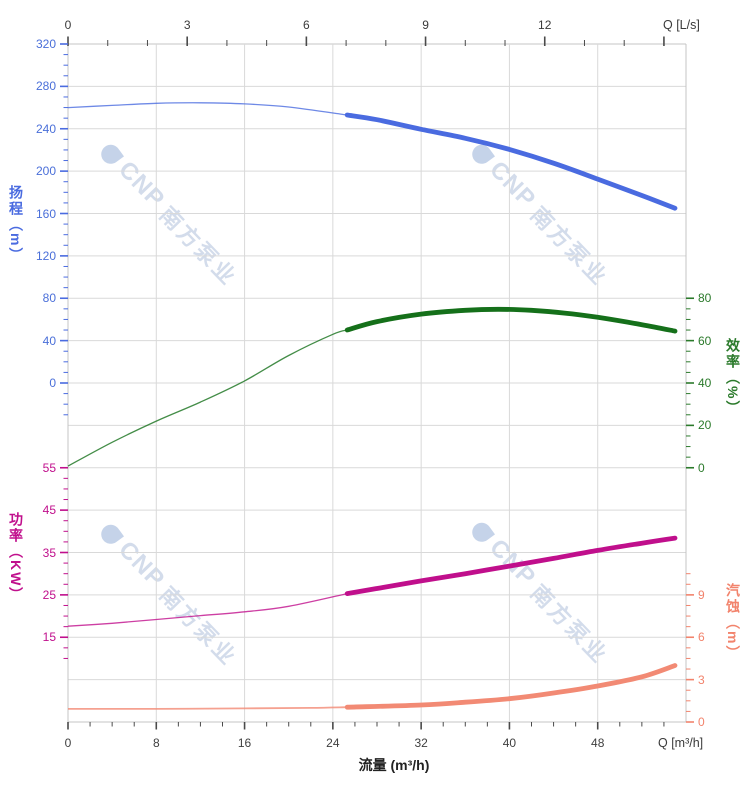  What do you see at coordinates (511, 686) in the screenshot?
I see `npsh-curve` at bounding box center [511, 686].